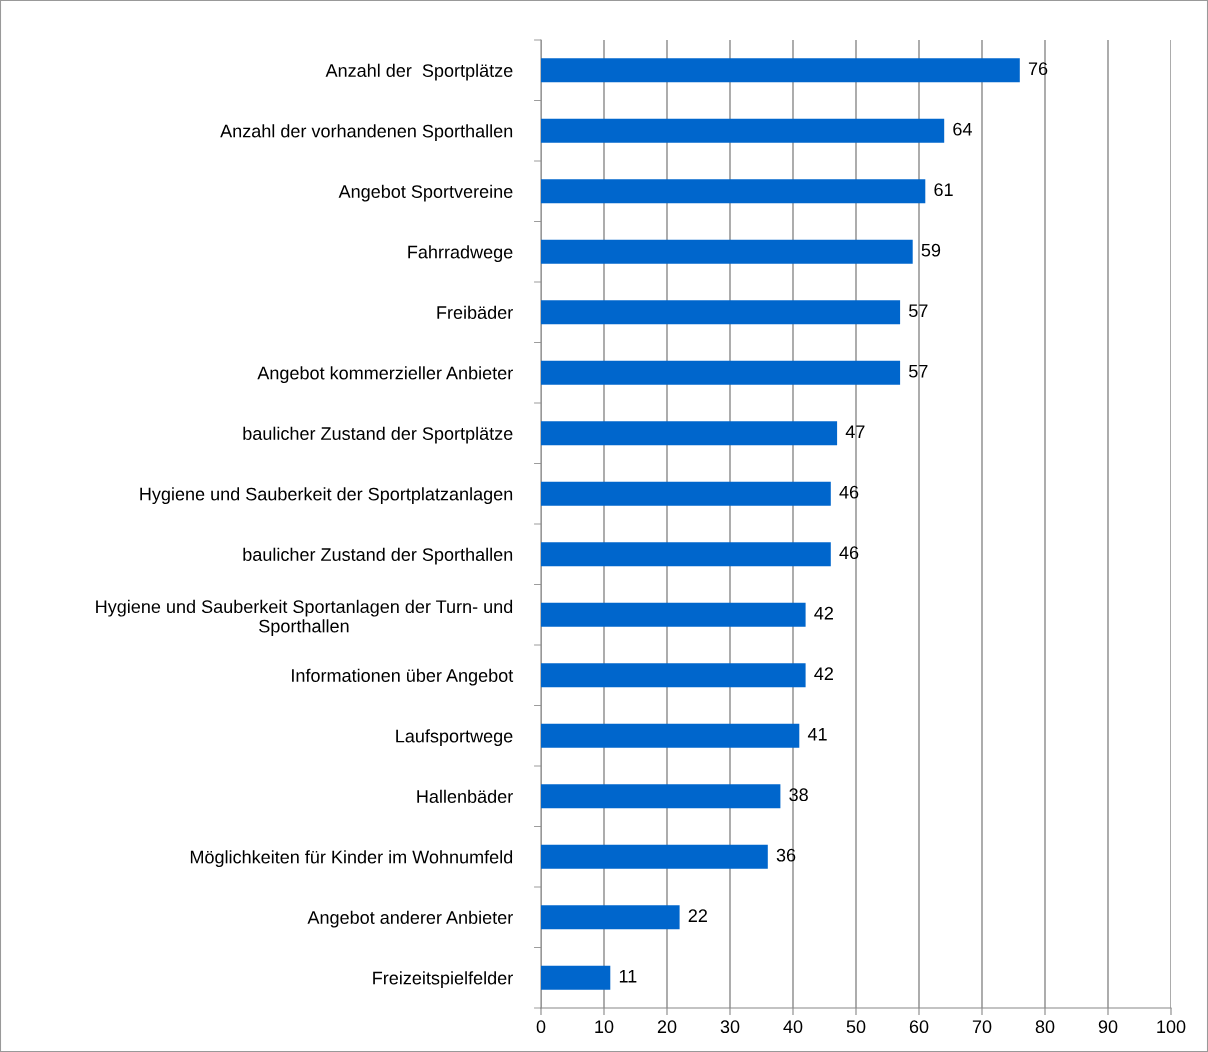  What do you see at coordinates (410, 919) in the screenshot?
I see `y-tick-label: Angebot anderer Anbieter` at bounding box center [410, 919].